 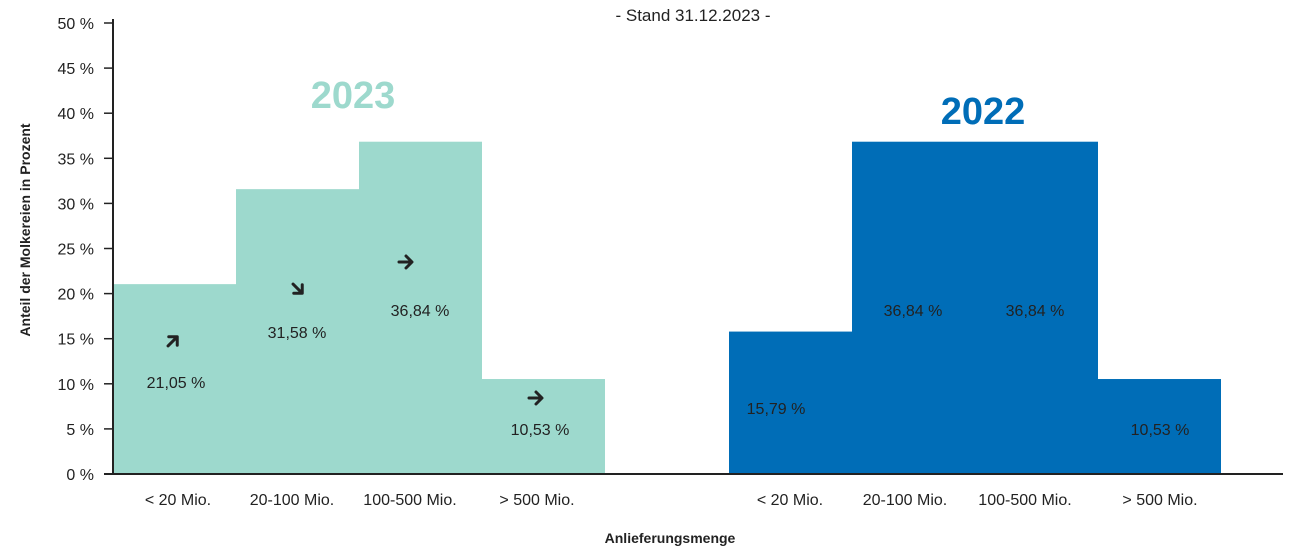 I want to click on x-tick-label-2023-3: 100-500 Mio., so click(x=409, y=500).